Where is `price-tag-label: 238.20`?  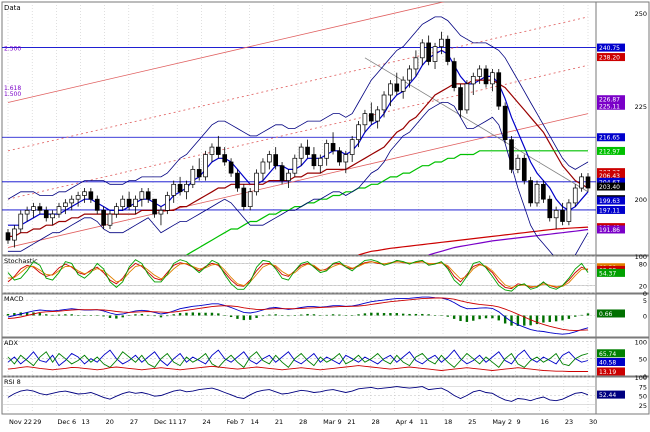
price-tag-label: 238.20 is located at coordinates (609, 58).